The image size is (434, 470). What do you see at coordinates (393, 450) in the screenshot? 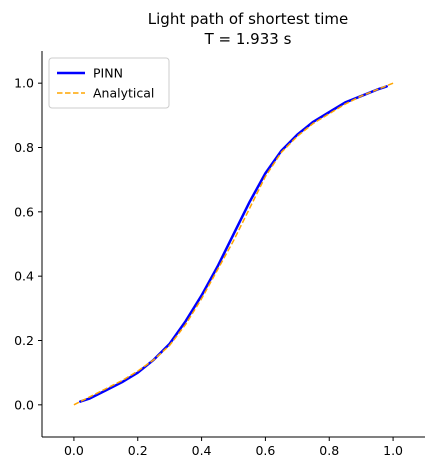
I see `x-tick-label: 1.0` at bounding box center [393, 450].